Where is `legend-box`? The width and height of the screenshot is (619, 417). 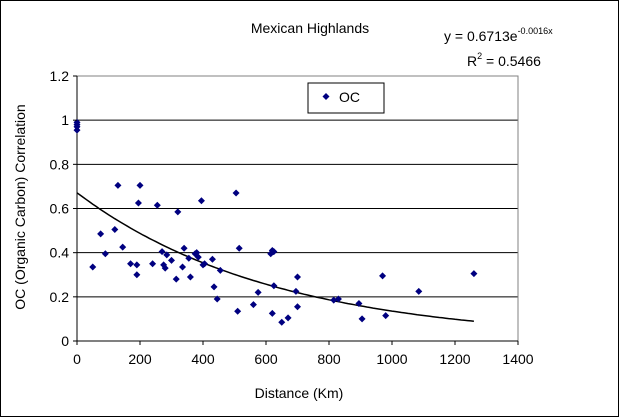 legend-box is located at coordinates (346, 98).